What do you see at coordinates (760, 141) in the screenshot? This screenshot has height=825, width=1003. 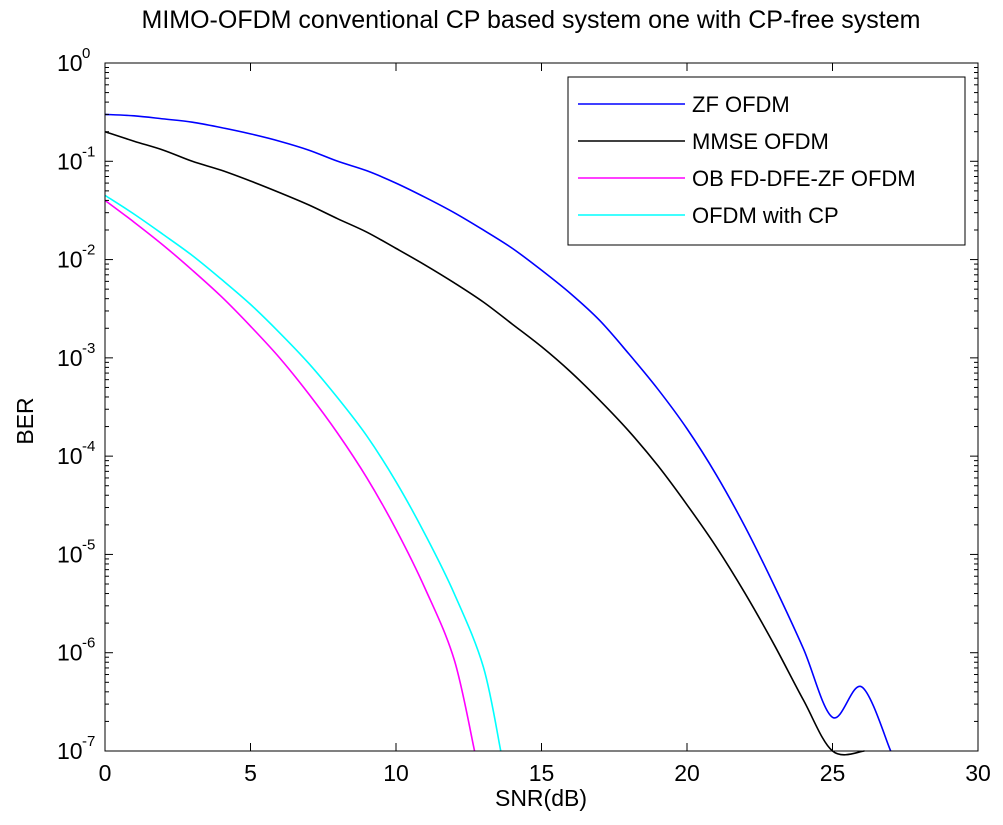 I see `legend-label-1: MMSE OFDM` at bounding box center [760, 141].